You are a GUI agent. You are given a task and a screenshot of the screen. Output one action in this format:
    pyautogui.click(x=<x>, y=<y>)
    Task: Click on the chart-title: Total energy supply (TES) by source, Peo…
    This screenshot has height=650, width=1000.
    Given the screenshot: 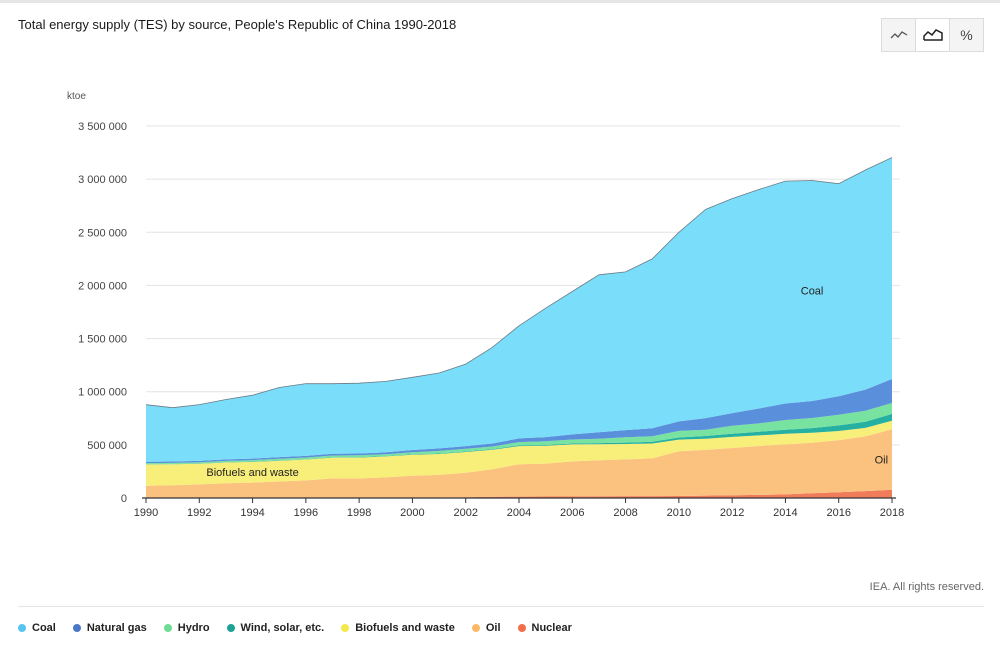 What is the action you would take?
    pyautogui.click(x=237, y=24)
    